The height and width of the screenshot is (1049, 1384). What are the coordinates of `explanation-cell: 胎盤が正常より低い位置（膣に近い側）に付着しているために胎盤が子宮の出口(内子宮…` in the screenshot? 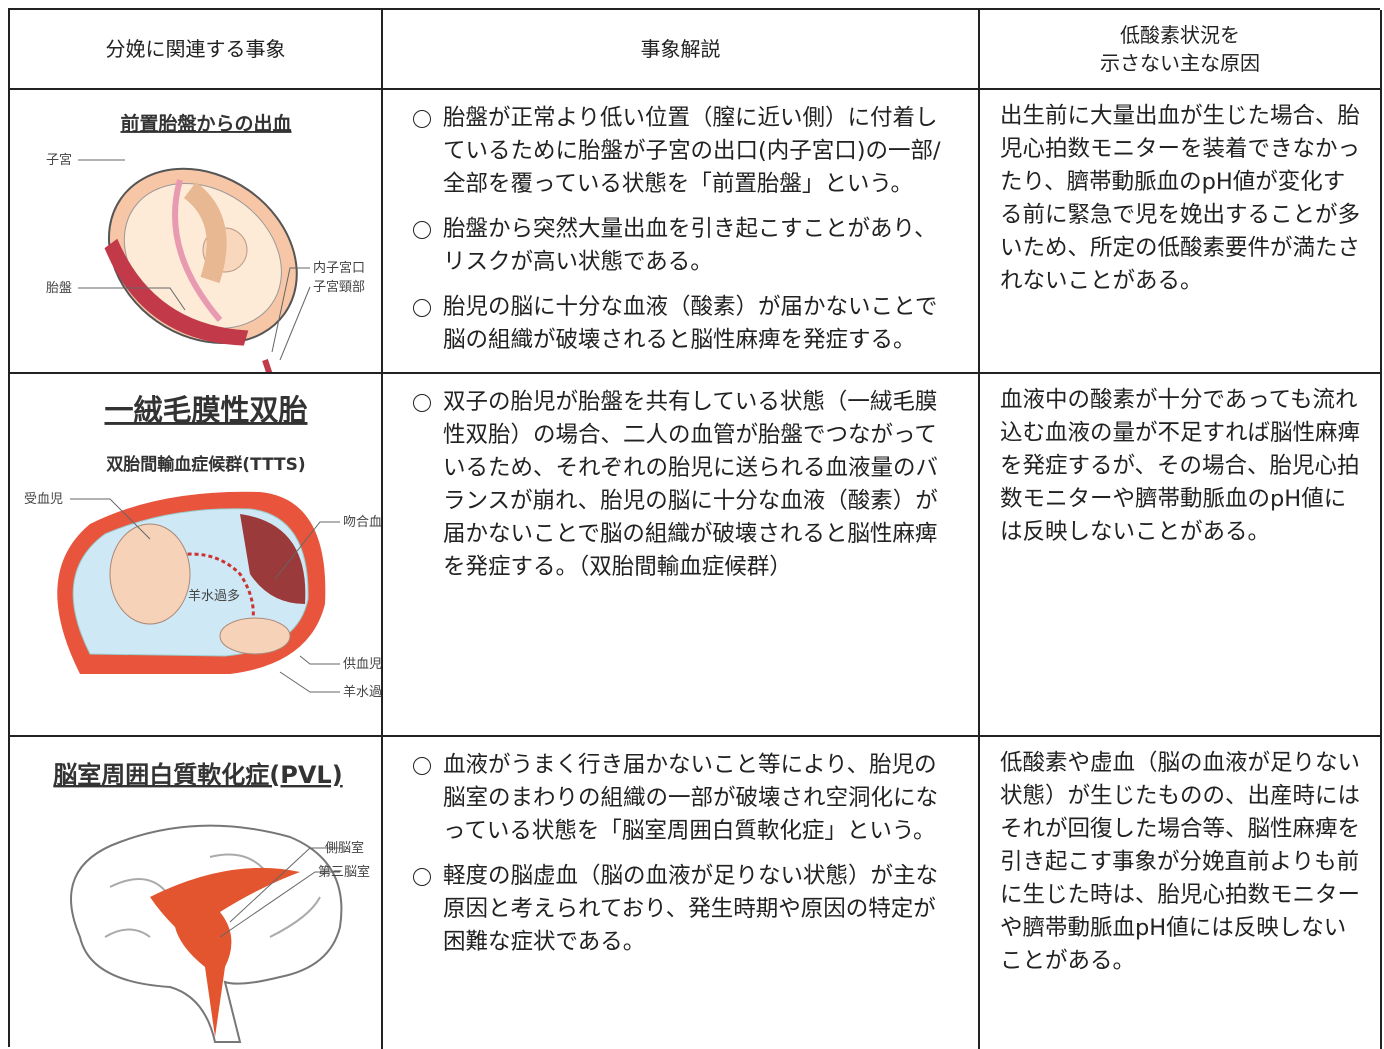 It's located at (681, 232).